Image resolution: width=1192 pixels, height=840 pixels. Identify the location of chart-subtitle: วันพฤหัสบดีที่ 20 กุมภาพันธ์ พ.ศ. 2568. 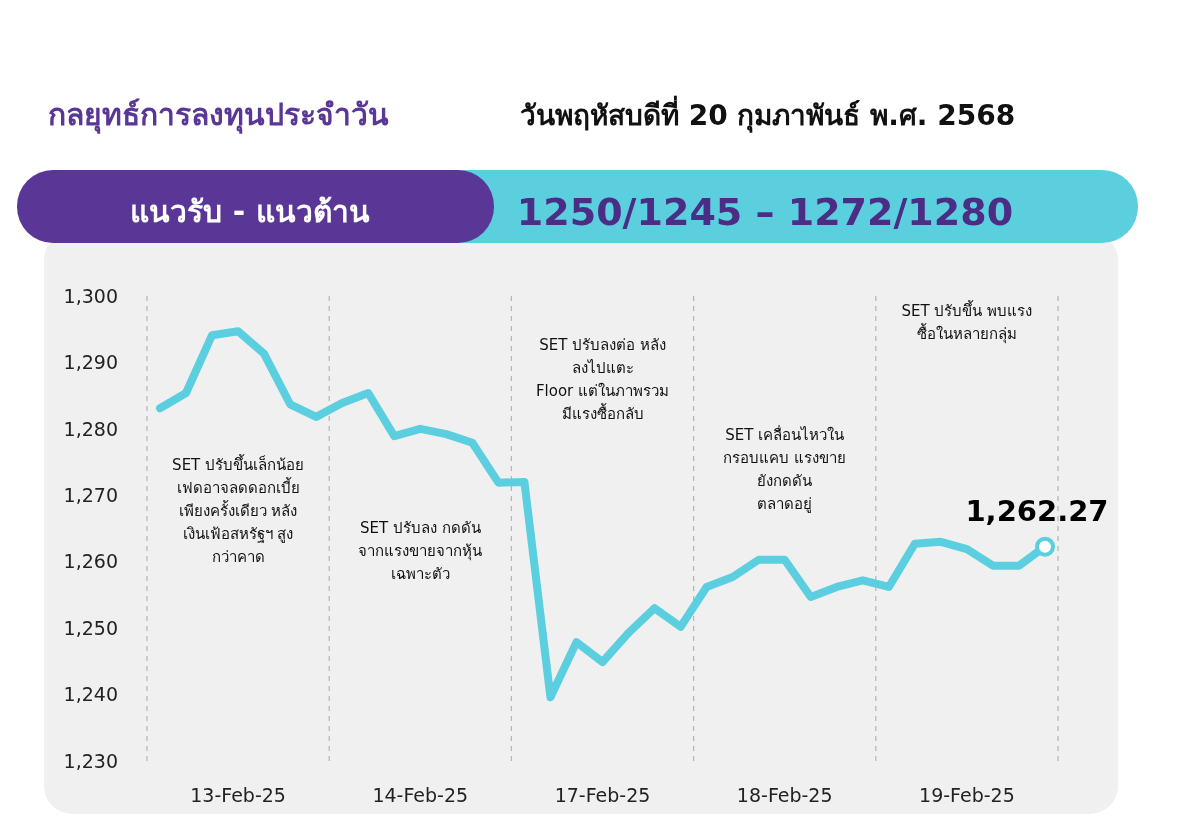
(768, 114).